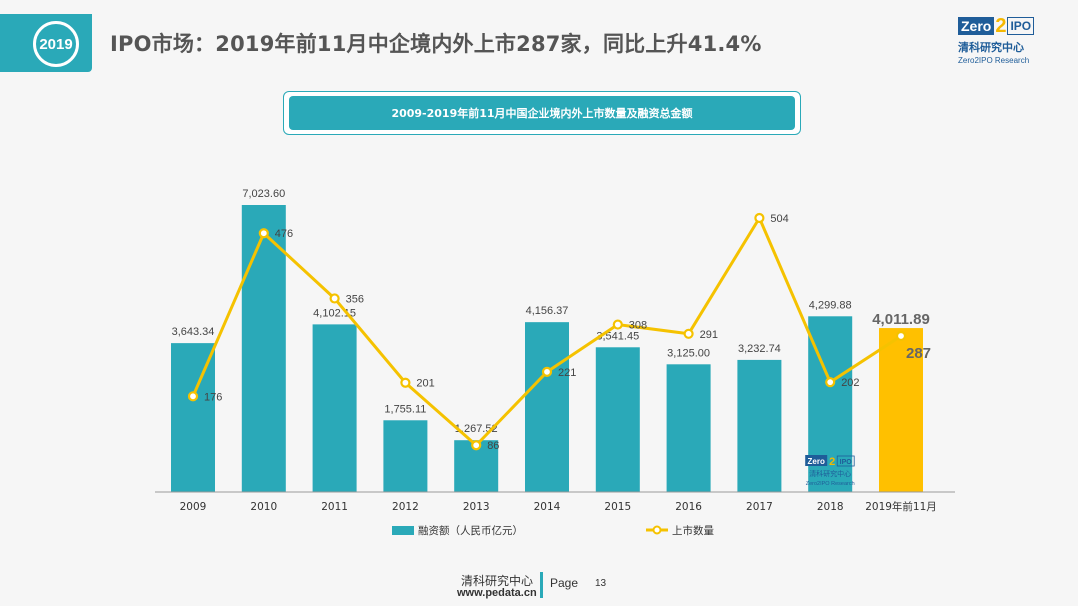 The width and height of the screenshot is (1078, 606). What do you see at coordinates (355, 299) in the screenshot?
I see `line-value-label: 356` at bounding box center [355, 299].